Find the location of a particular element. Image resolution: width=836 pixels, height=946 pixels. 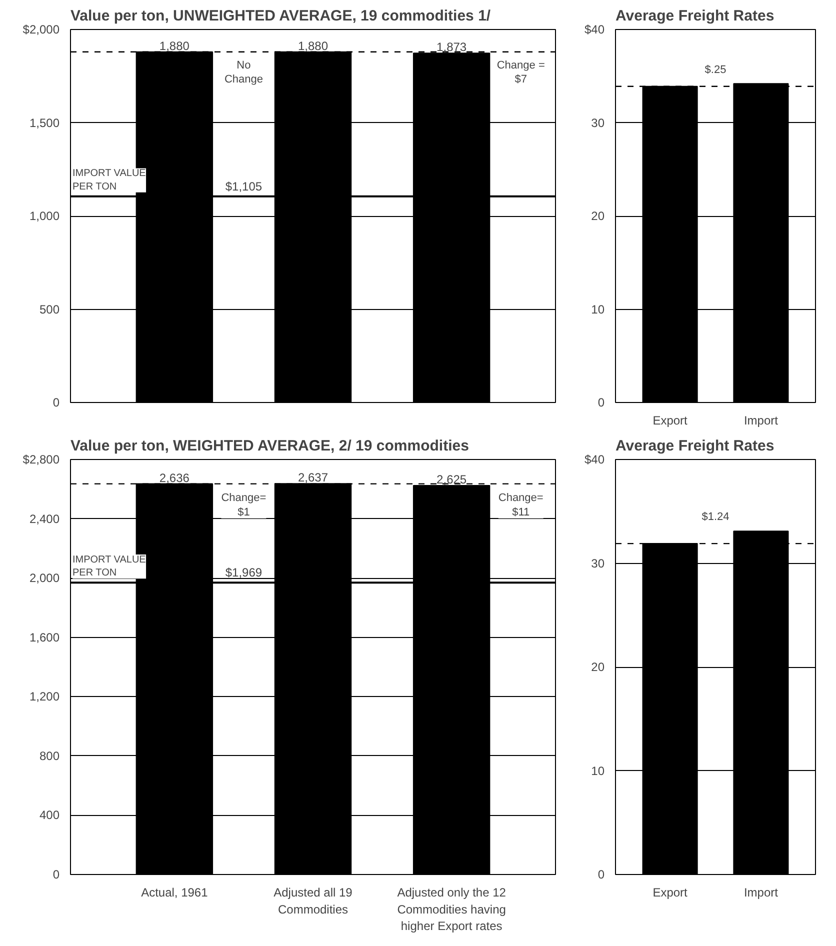

data-label: 2,637 is located at coordinates (313, 477).